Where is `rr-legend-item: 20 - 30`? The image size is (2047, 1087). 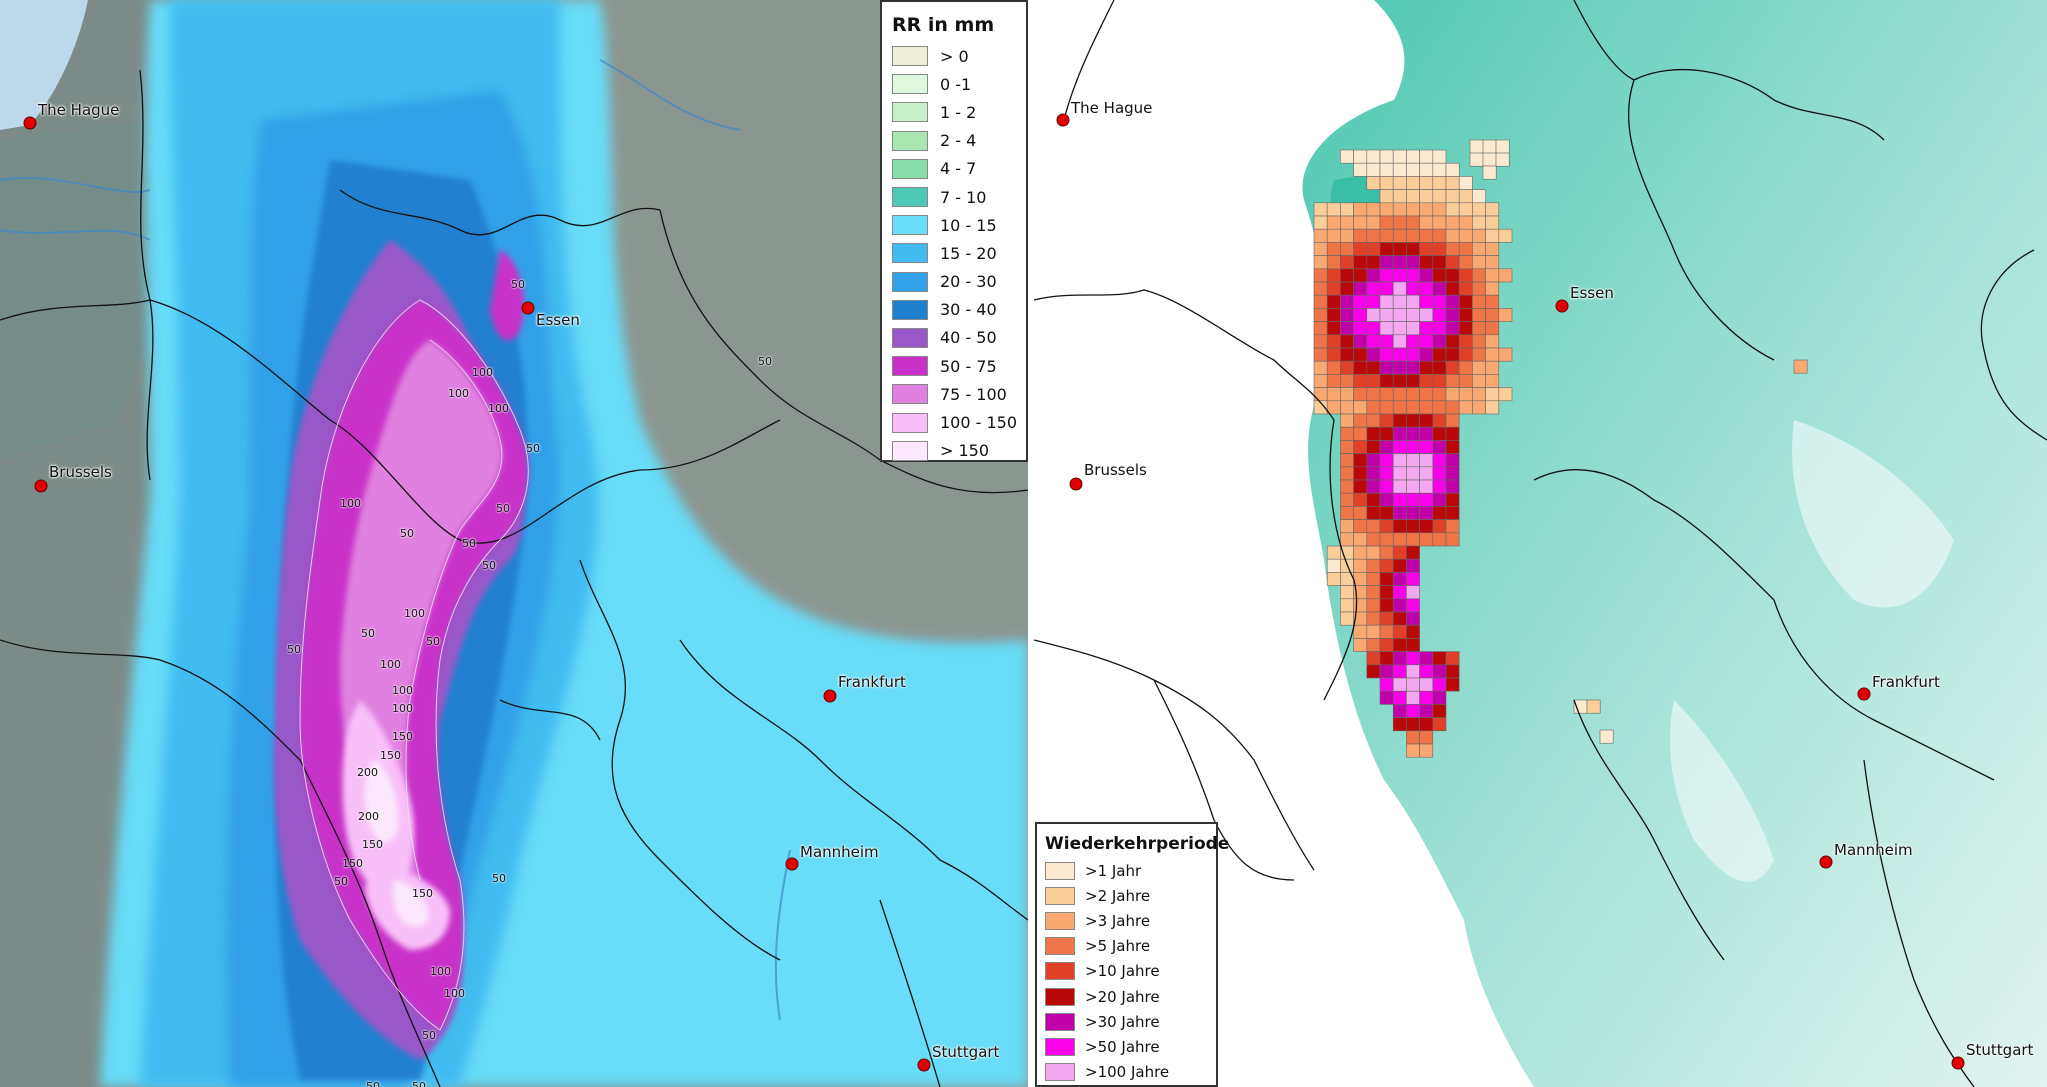 rr-legend-item: 20 - 30 is located at coordinates (954, 282).